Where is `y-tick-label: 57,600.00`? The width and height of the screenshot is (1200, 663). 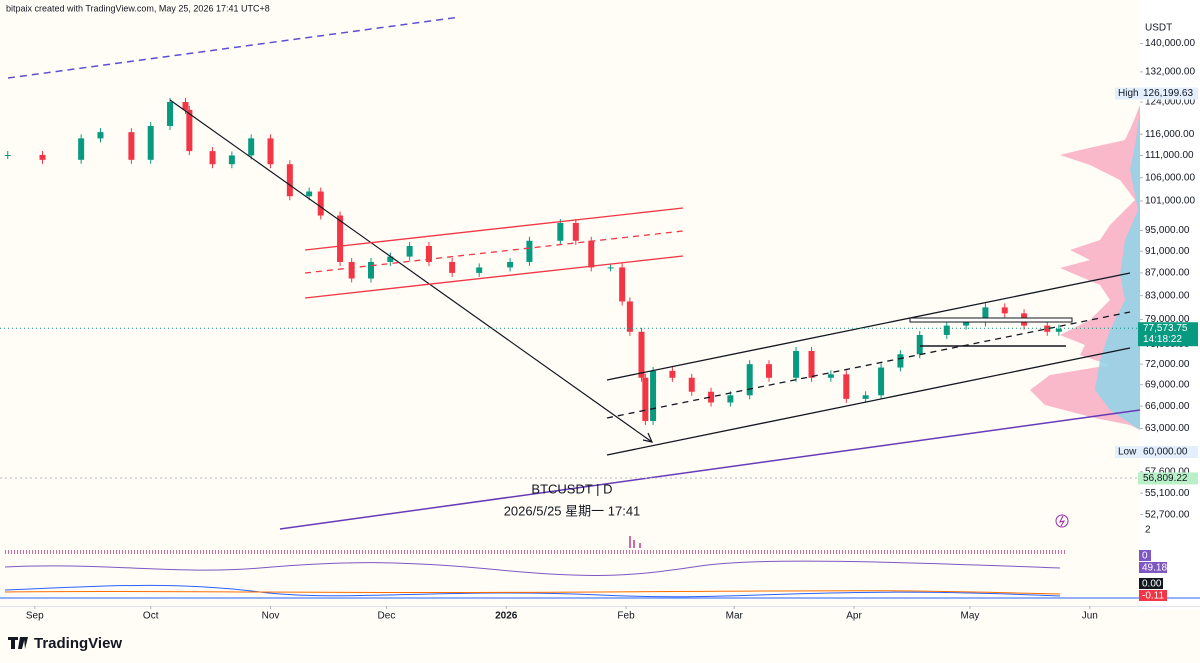
y-tick-label: 57,600.00 is located at coordinates (1167, 471).